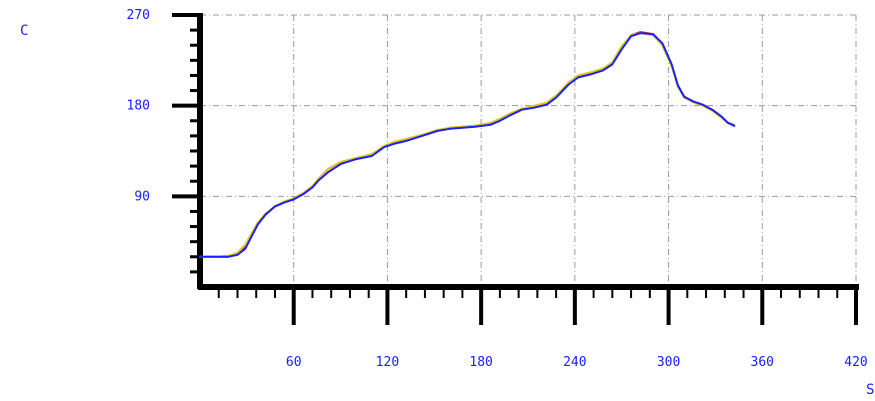  Describe the element at coordinates (387, 362) in the screenshot. I see `x-tick-label: 120` at that location.